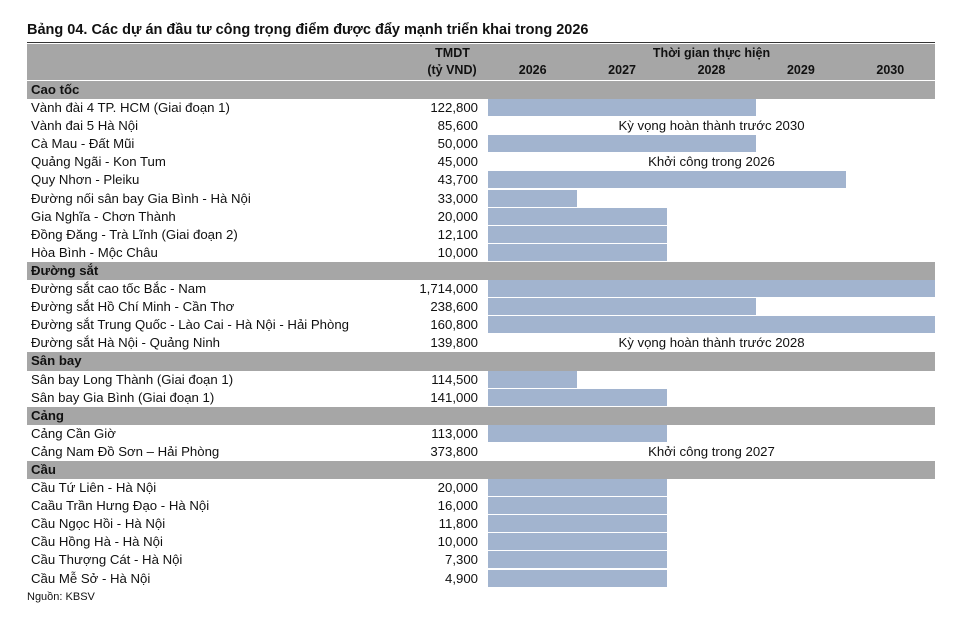 The height and width of the screenshot is (621, 967). What do you see at coordinates (461, 578) in the screenshot?
I see `project-cost: 4,900` at bounding box center [461, 578].